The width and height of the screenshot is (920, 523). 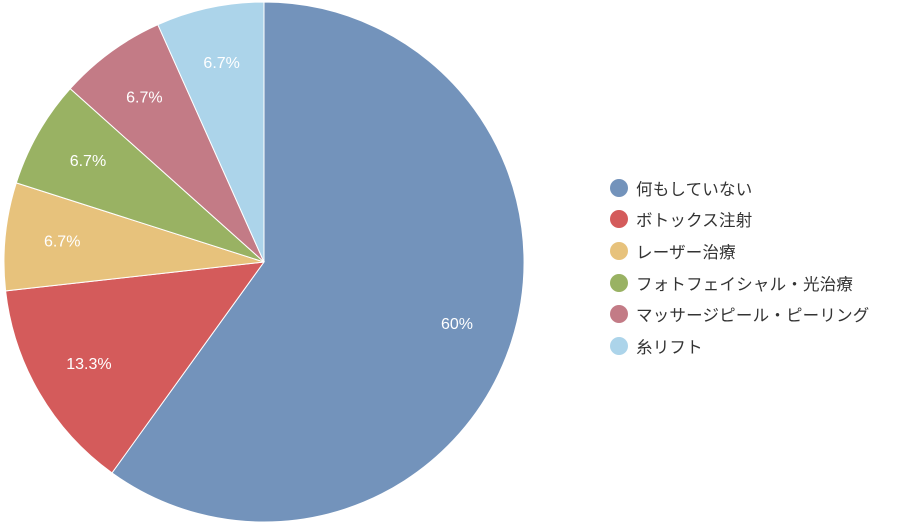 What do you see at coordinates (694, 189) in the screenshot?
I see `legend-label-0: 何もしていない` at bounding box center [694, 189].